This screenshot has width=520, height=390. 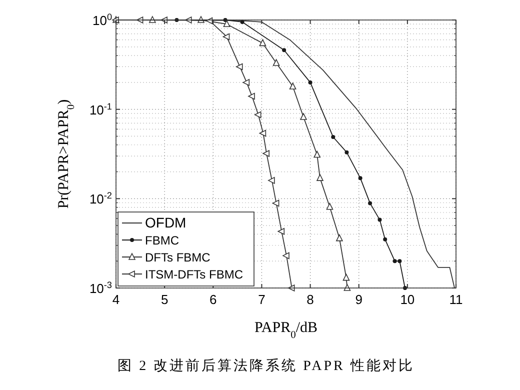 I want to click on caption: 图 2 改进前后算法降系统 PAPR 性能对比, so click(x=266, y=366).